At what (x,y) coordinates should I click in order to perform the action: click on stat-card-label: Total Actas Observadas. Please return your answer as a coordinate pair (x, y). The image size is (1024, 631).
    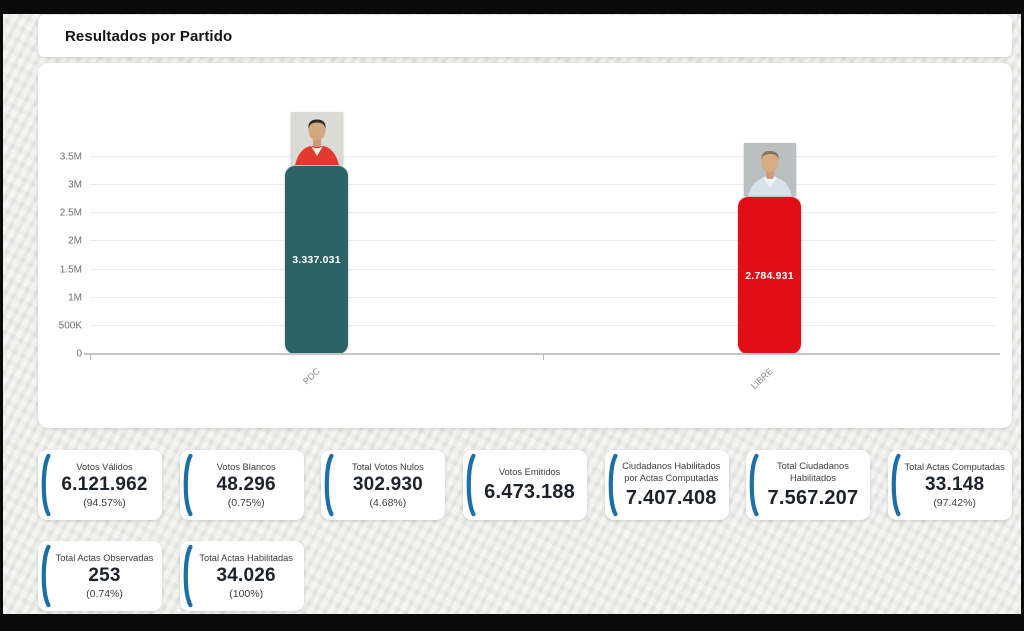
    Looking at the image, I should click on (104, 557).